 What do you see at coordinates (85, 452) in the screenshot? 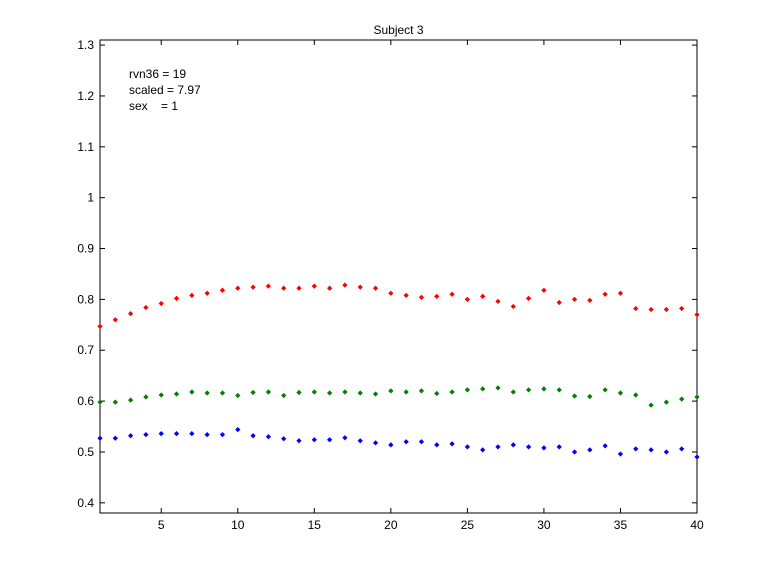
I see `y-tick-label: 0.5` at bounding box center [85, 452].